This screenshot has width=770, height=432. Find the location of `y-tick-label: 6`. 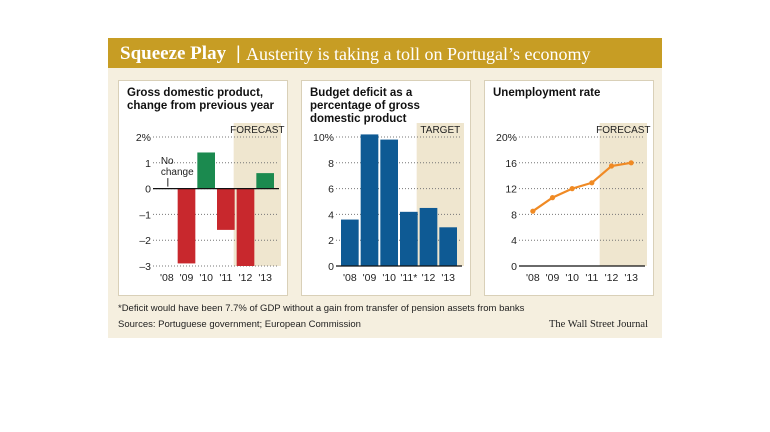

y-tick-label: 6 is located at coordinates (331, 190).